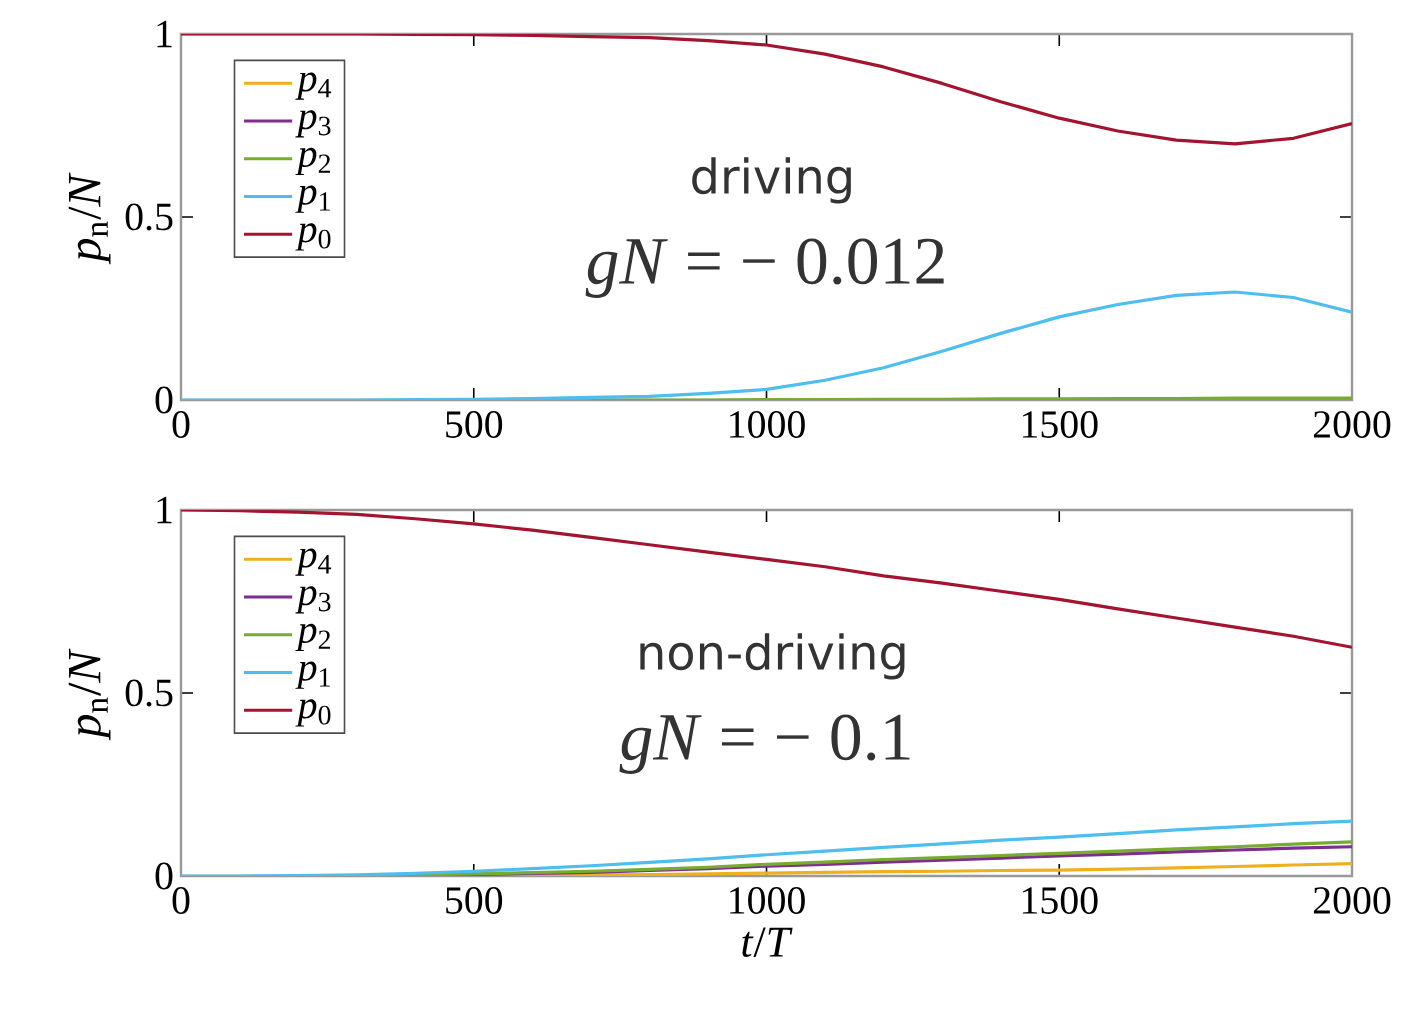 The height and width of the screenshot is (1012, 1412). What do you see at coordinates (764, 268) in the screenshot?
I see `annotation: gN = − 0.012` at bounding box center [764, 268].